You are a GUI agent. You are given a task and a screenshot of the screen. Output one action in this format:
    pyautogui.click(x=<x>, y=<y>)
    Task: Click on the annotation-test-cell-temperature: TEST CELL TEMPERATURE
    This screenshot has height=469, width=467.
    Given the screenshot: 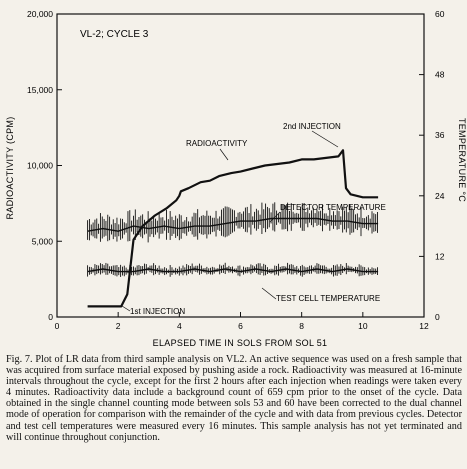 What is the action you would take?
    pyautogui.click(x=328, y=298)
    